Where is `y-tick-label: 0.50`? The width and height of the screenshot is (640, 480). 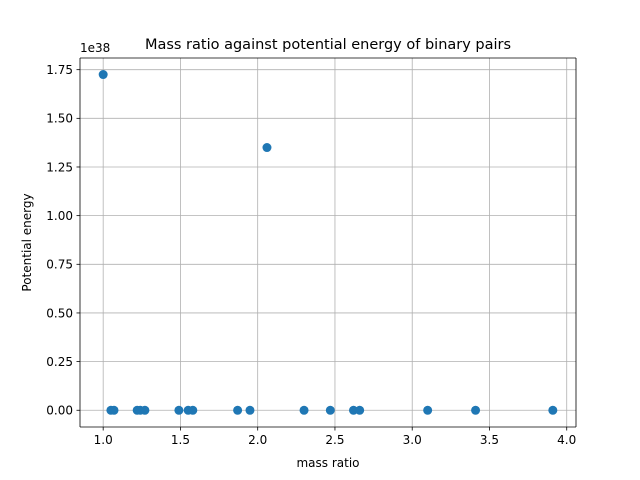 y-tick-label: 0.50 is located at coordinates (59, 313).